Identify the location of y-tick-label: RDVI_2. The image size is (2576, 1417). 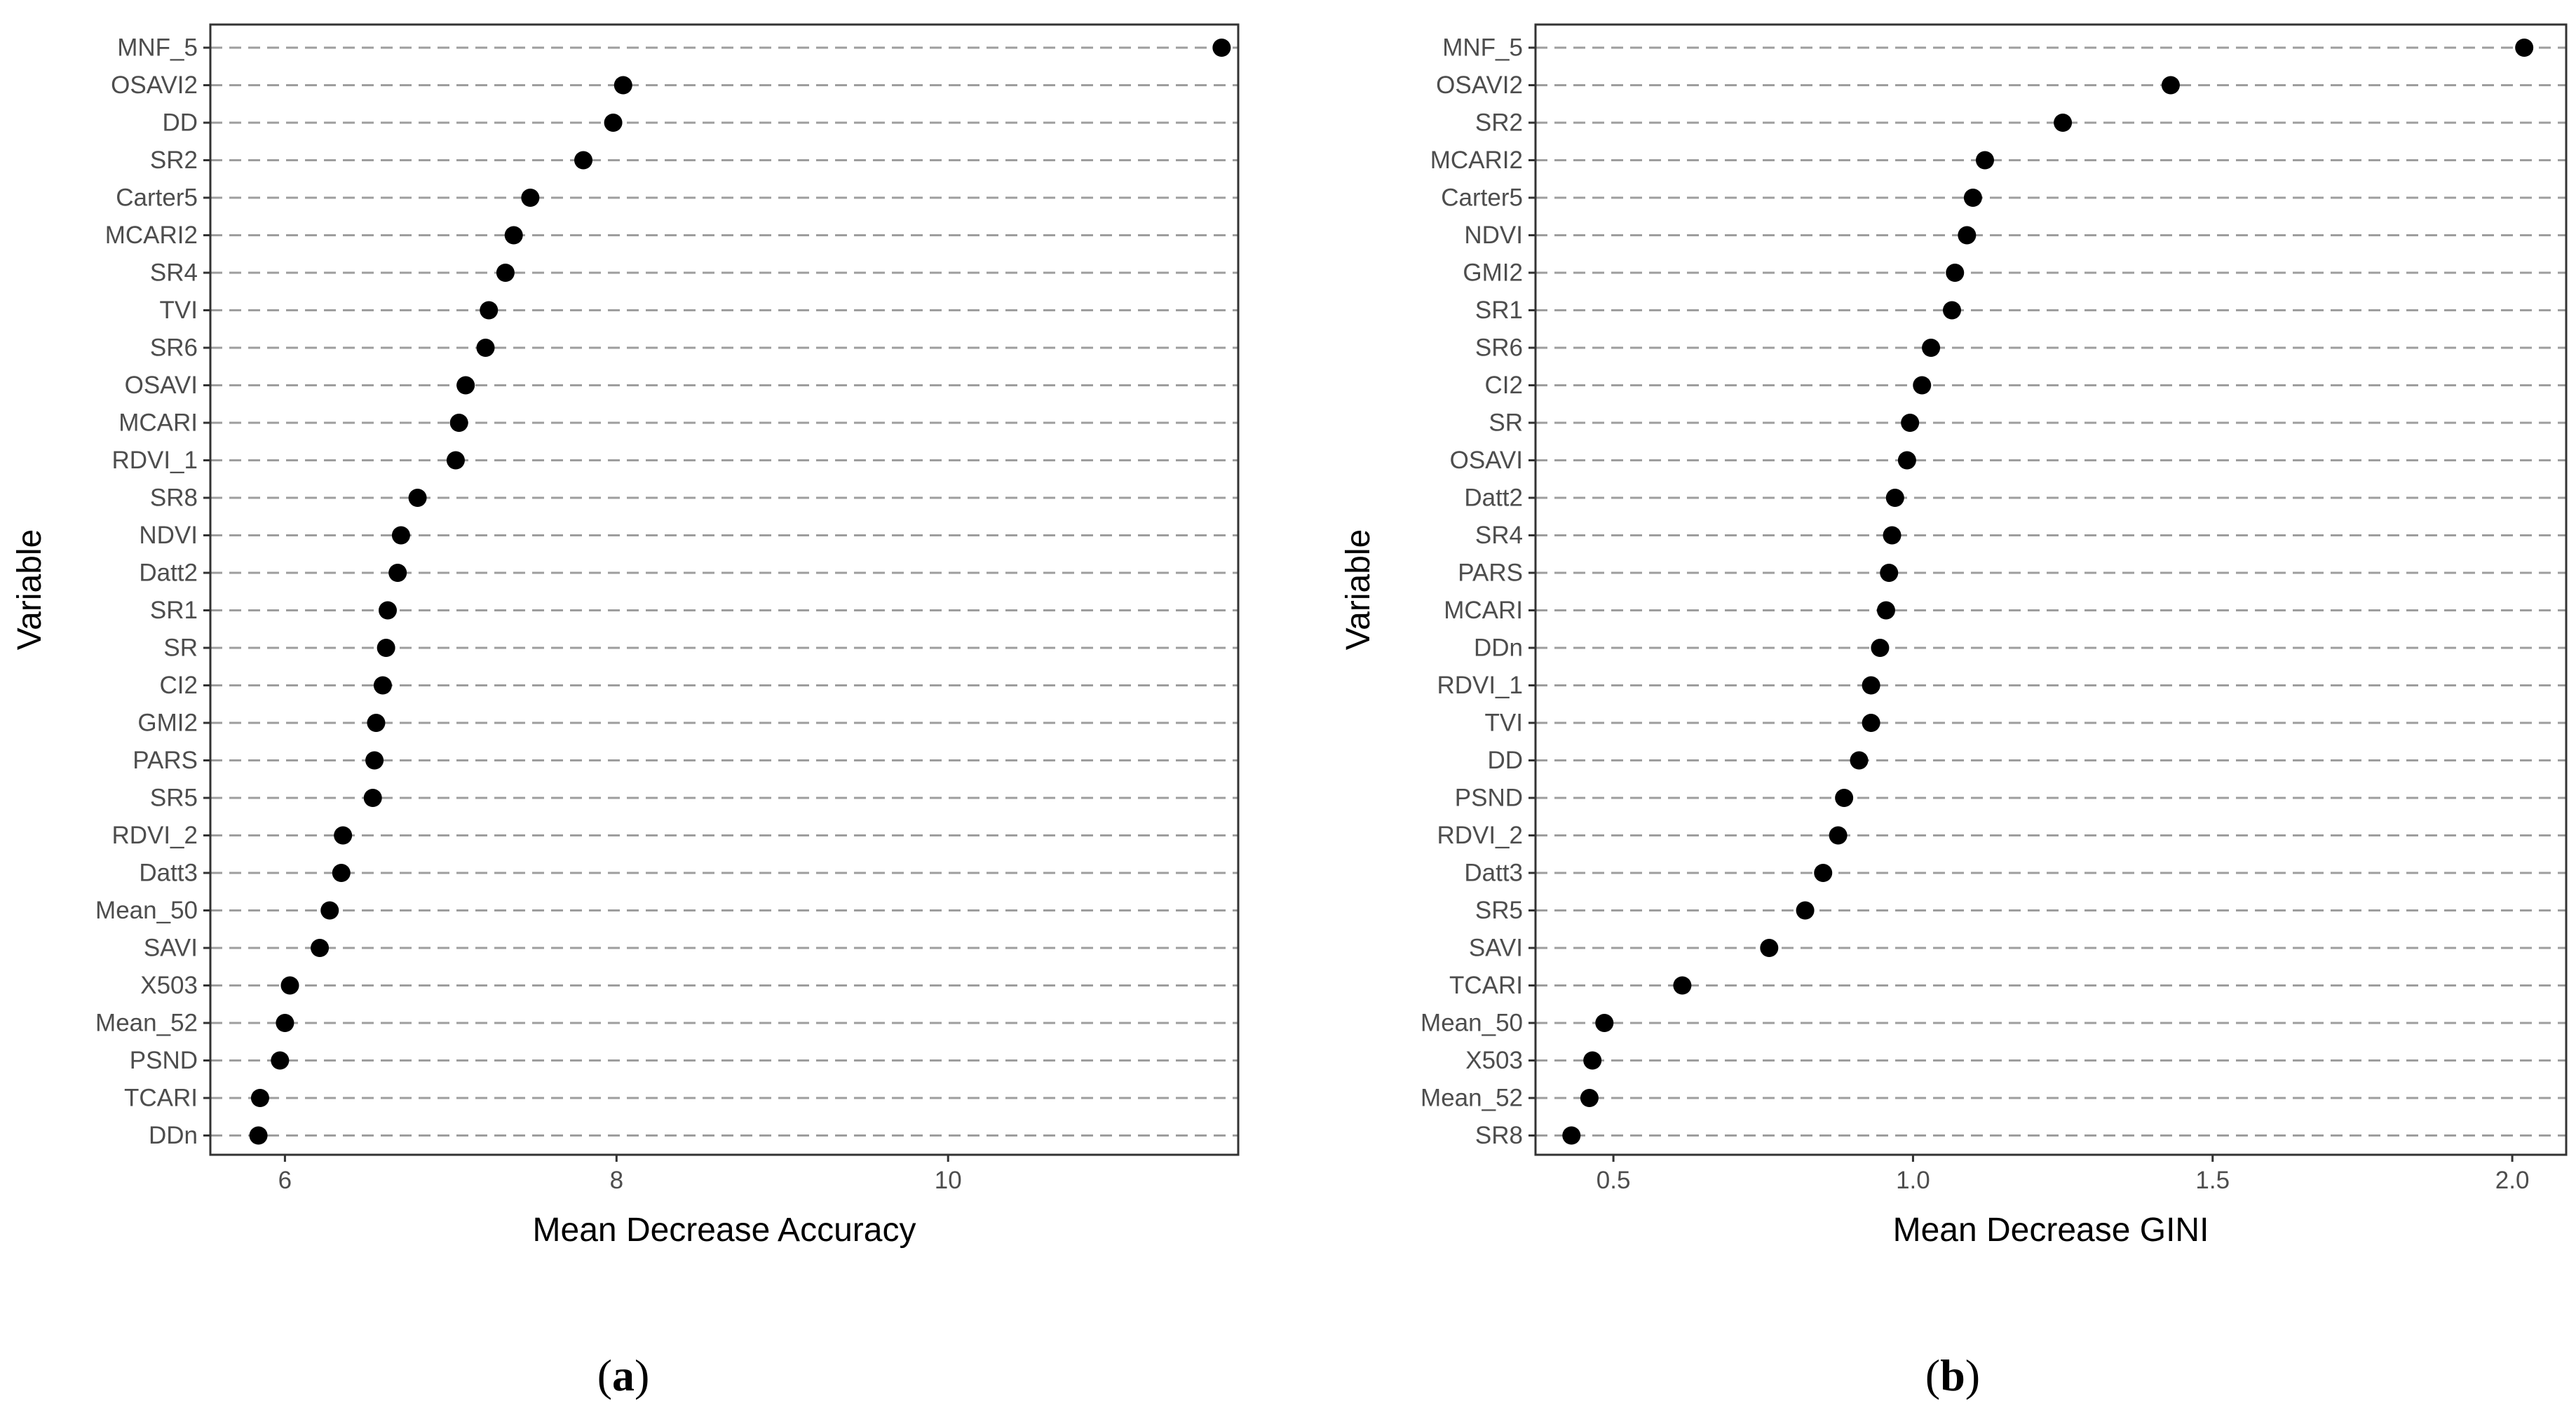
(1480, 835).